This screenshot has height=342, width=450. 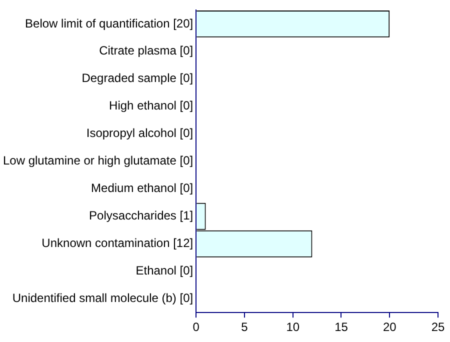 What do you see at coordinates (438, 327) in the screenshot?
I see `x-tick-label: 25` at bounding box center [438, 327].